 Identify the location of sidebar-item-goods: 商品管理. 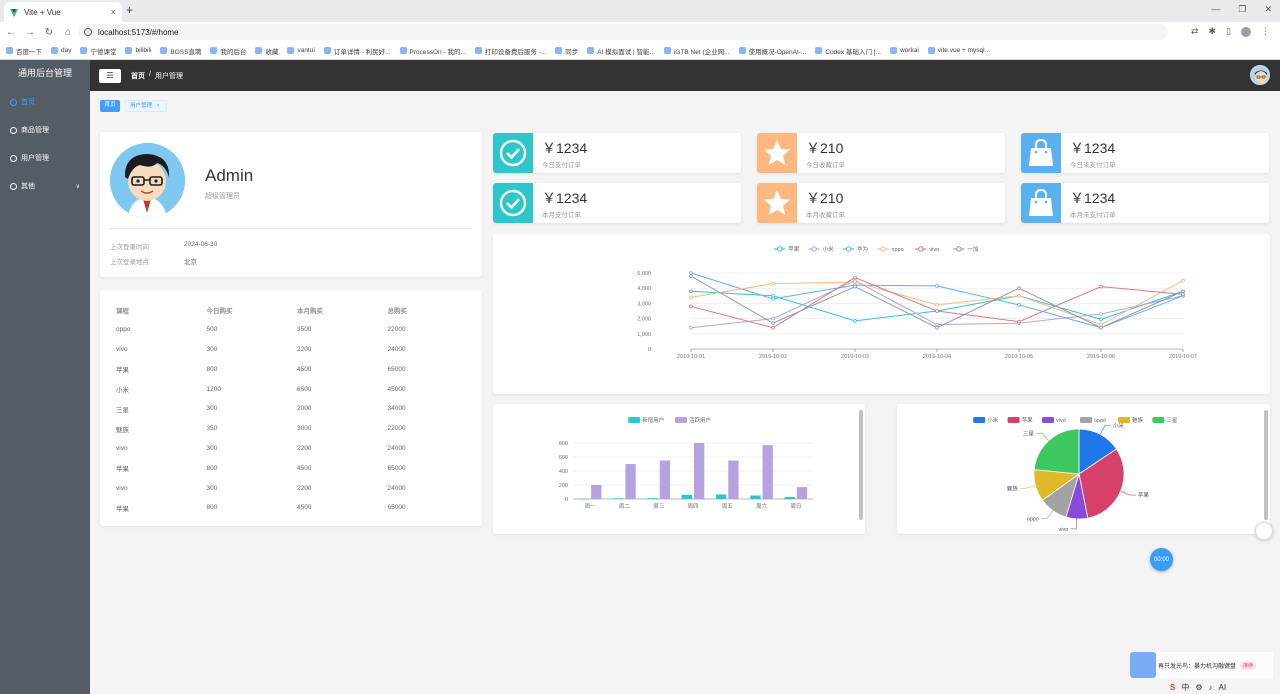
(45, 130).